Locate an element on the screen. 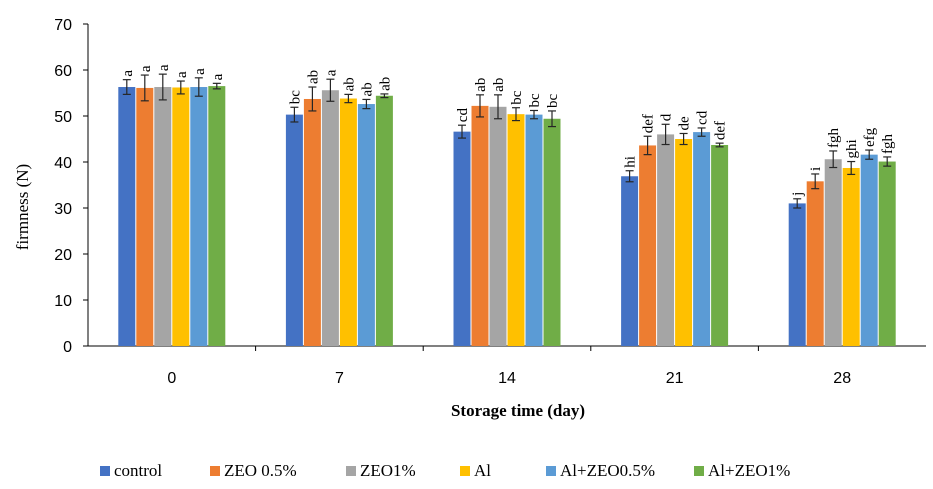 This screenshot has width=933, height=489. data-label: hi is located at coordinates (631, 162).